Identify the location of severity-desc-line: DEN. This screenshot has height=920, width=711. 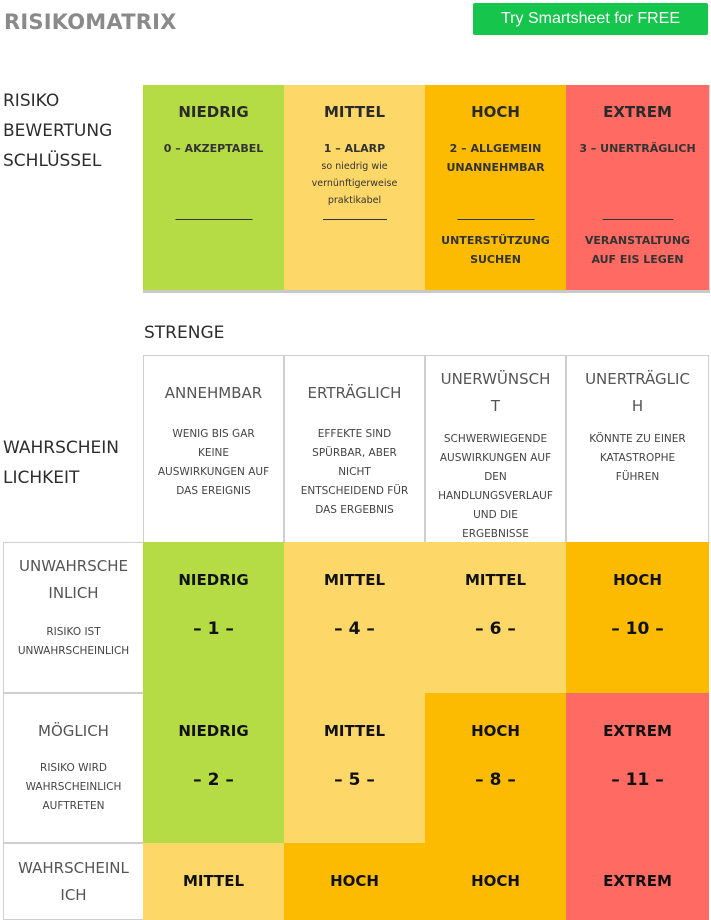
(495, 477).